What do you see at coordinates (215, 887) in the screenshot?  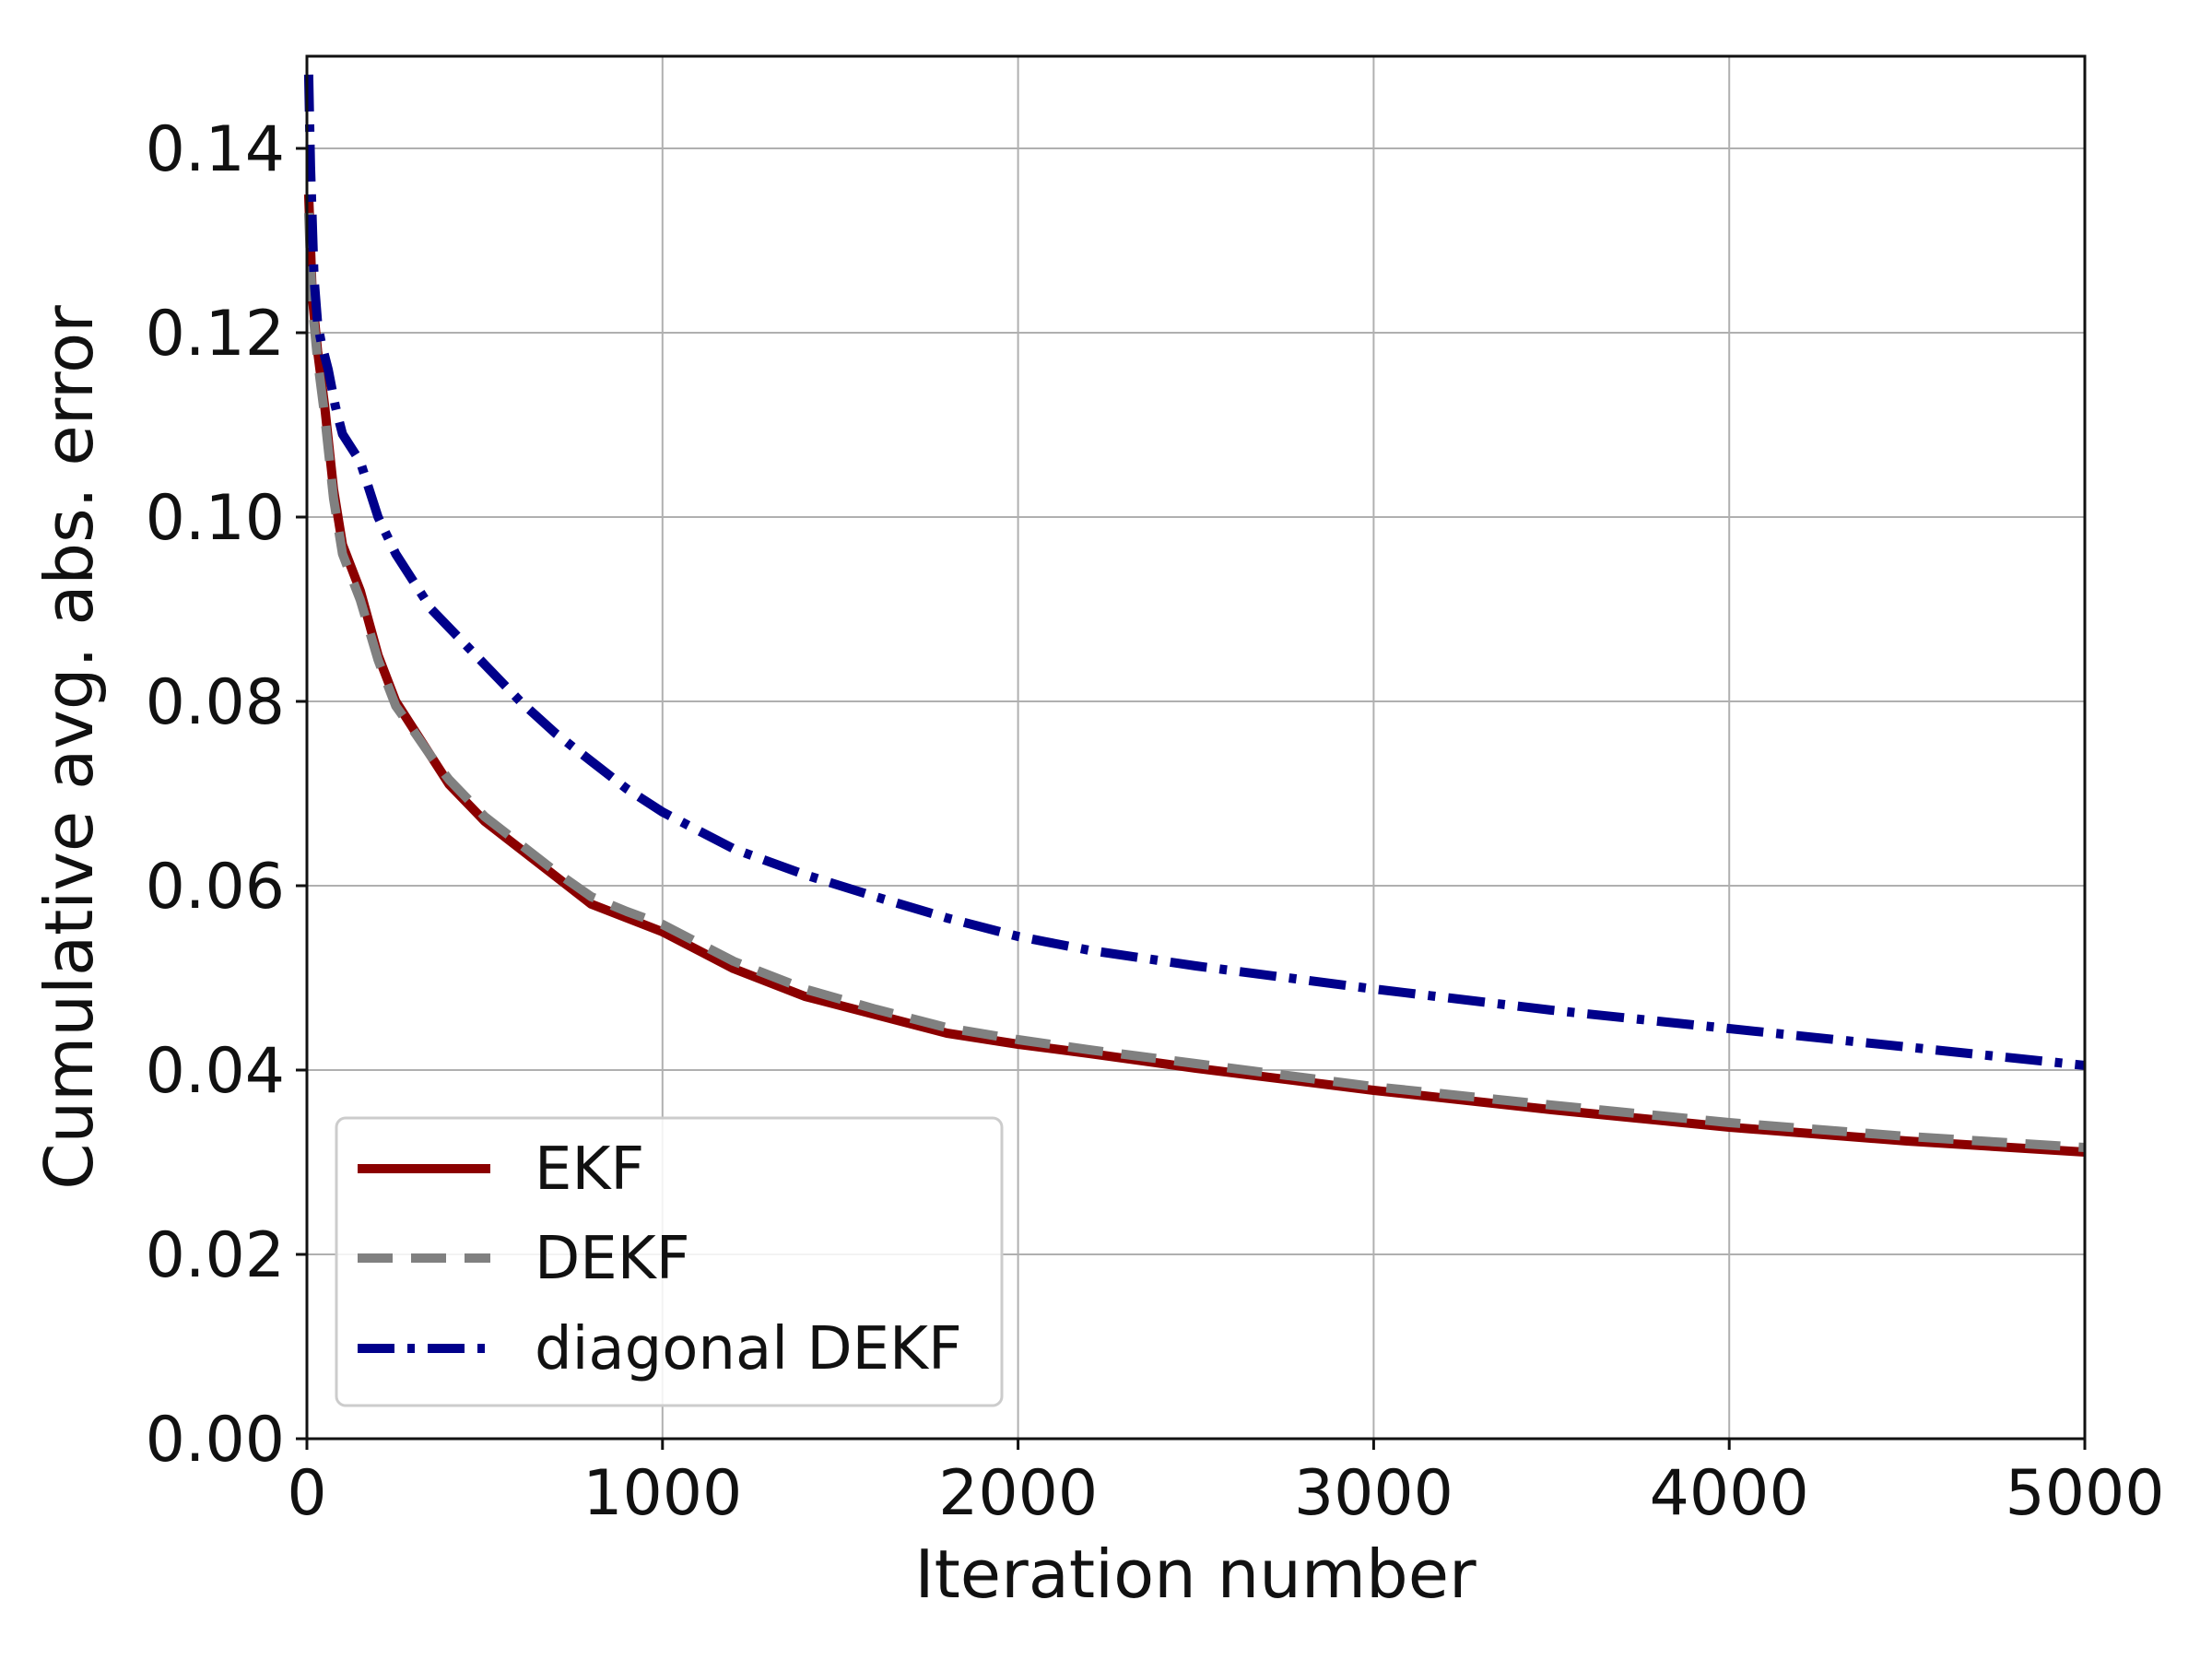 I see `y-tick-label: 0.06` at bounding box center [215, 887].